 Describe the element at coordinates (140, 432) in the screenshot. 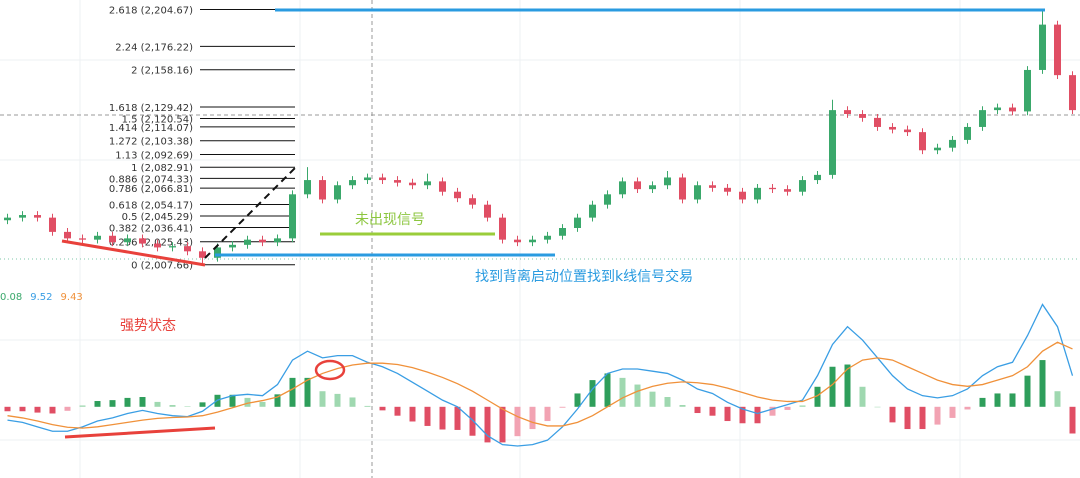

I see `trend-line` at that location.